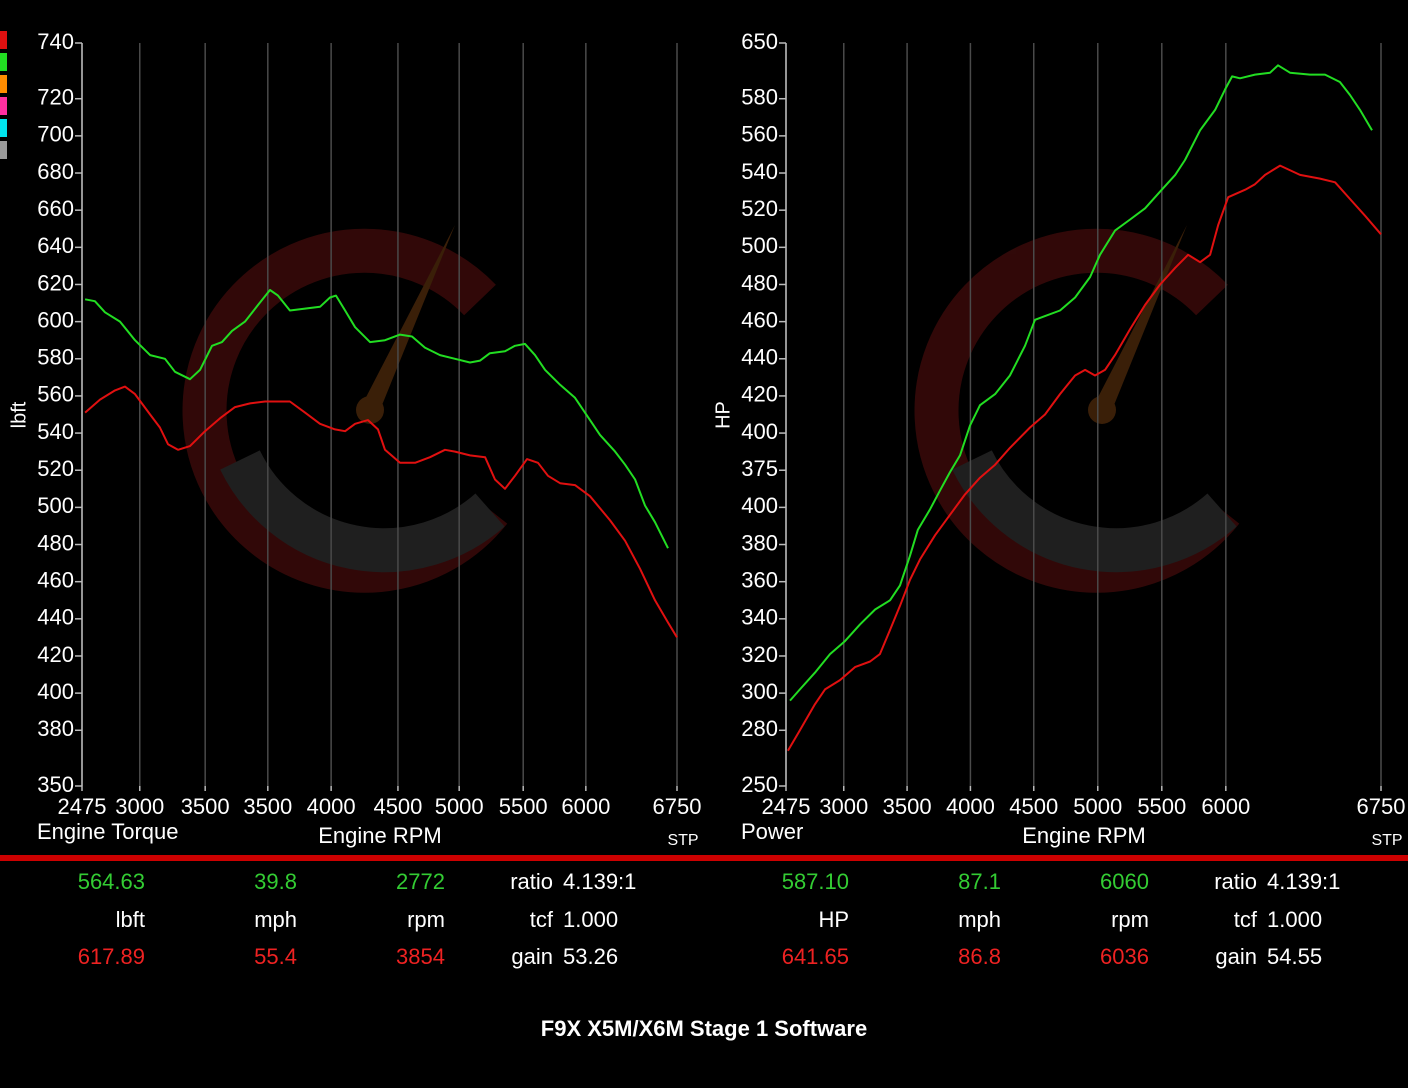 Image resolution: width=1408 pixels, height=1088 pixels. I want to click on y-tick-label: 375, so click(759, 468).